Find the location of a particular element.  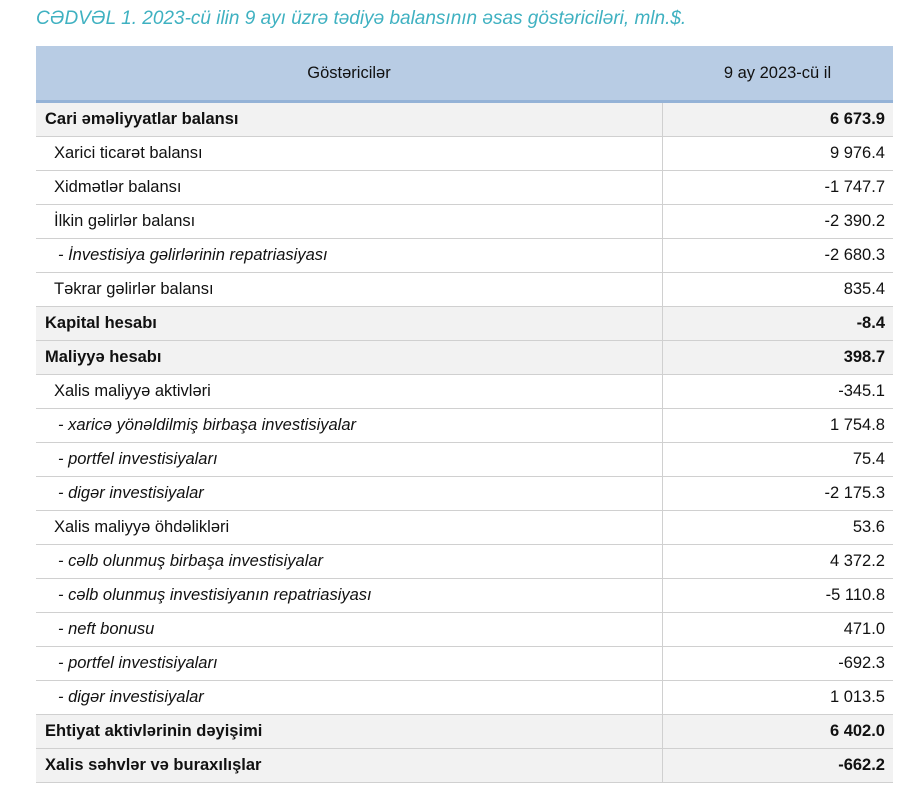

label-cell: Xalis maliyyə aktivləri is located at coordinates (349, 391).